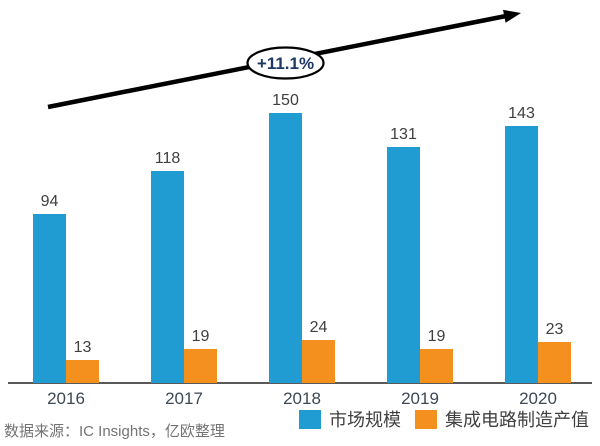  What do you see at coordinates (318, 351) in the screenshot?
I see `ic-output-bar-2018: 24` at bounding box center [318, 351].